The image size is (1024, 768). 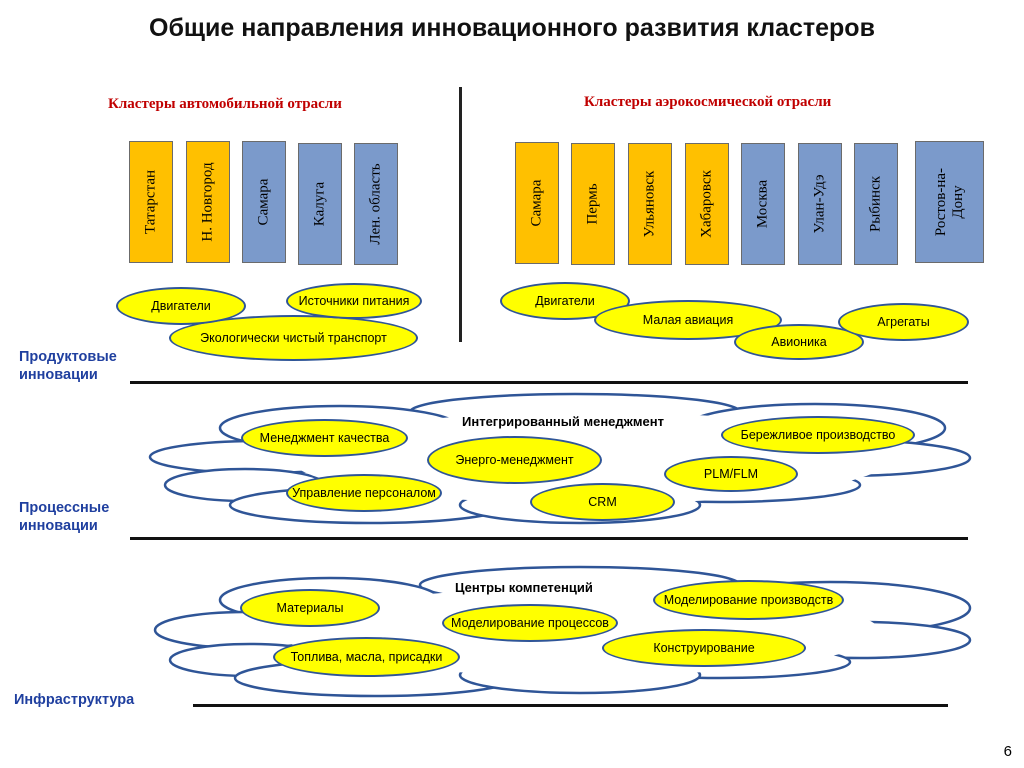 I want to click on infra-ellipse: Моделирование производств, so click(x=748, y=600).